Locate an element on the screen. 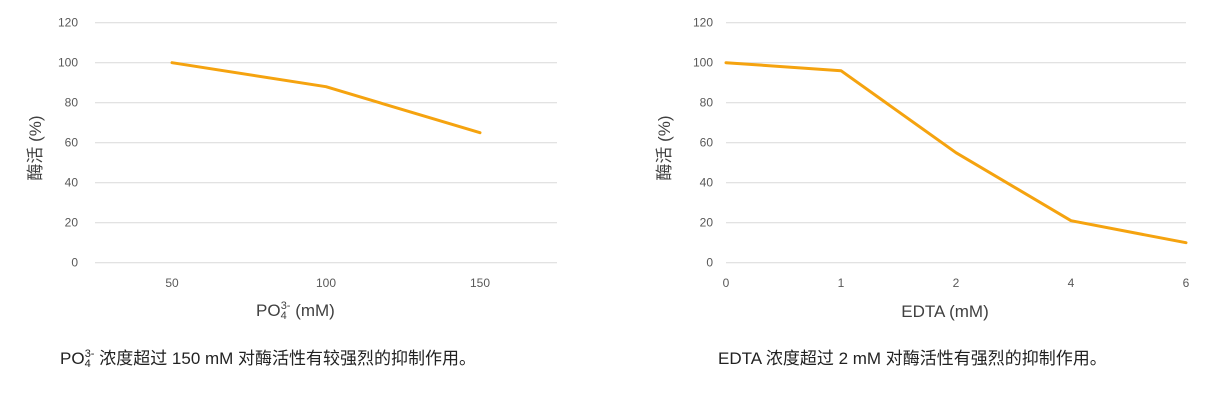 Image resolution: width=1208 pixels, height=407 pixels. x-tick-label: 100 is located at coordinates (326, 283).